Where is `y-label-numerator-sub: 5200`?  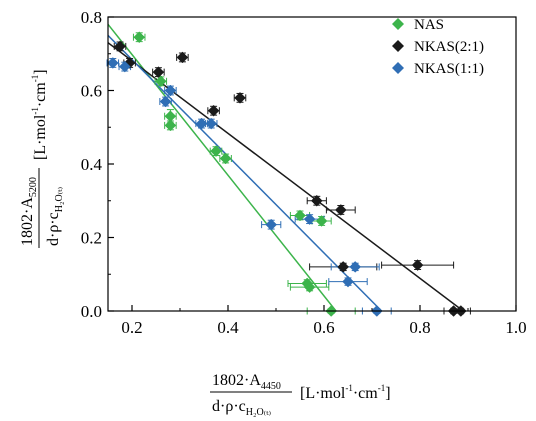
y-label-numerator-sub: 5200 is located at coordinates (33, 187).